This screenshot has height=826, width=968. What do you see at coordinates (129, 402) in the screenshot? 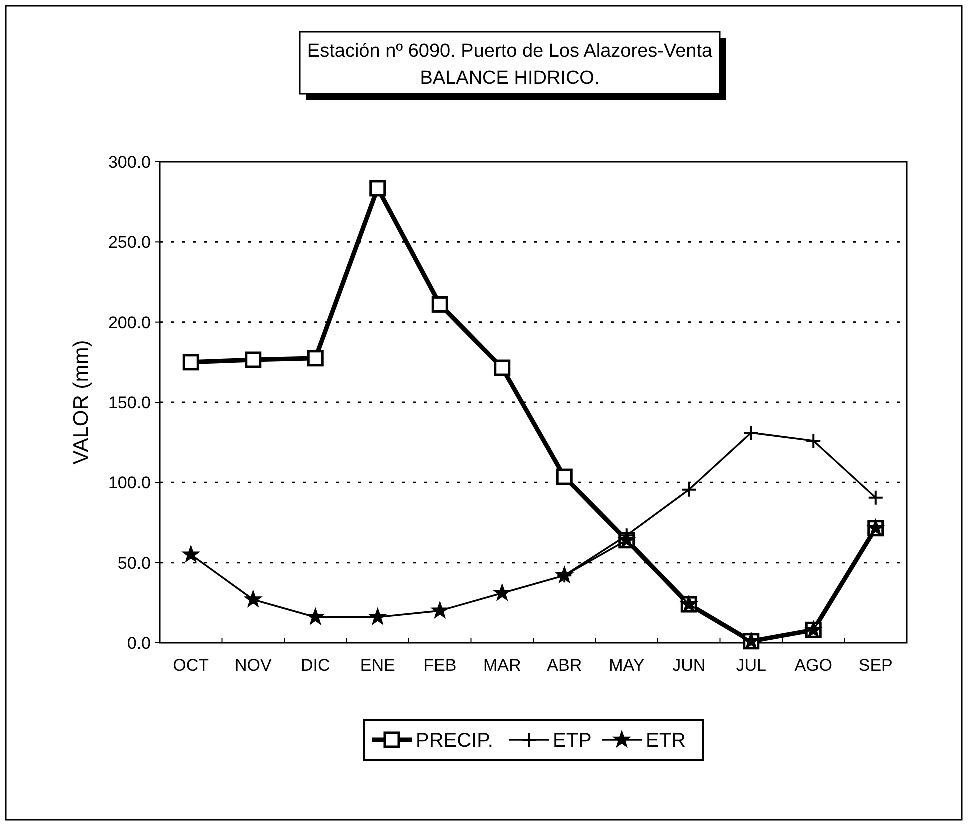
I see `y-tick-label: 150.0` at bounding box center [129, 402].